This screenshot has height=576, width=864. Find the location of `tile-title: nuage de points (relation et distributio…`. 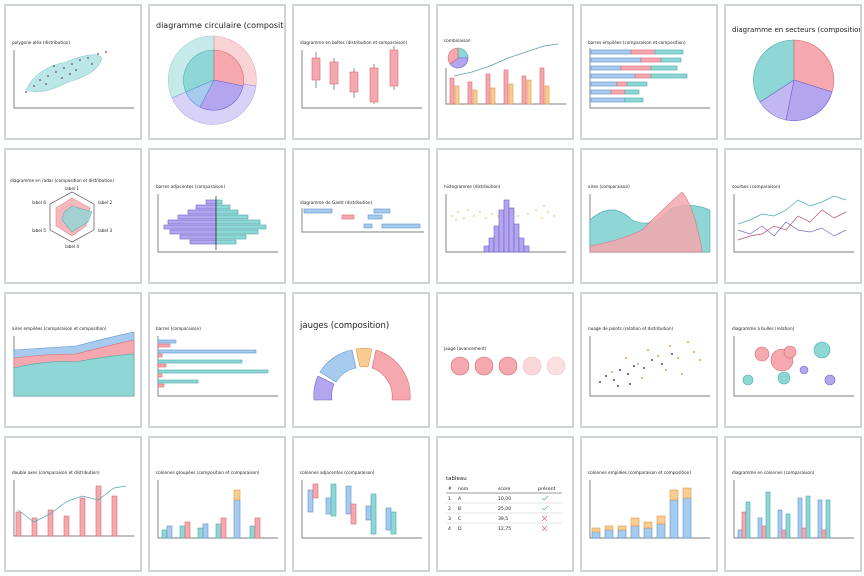

tile-title: nuage de points (relation et distributio… is located at coordinates (631, 328).